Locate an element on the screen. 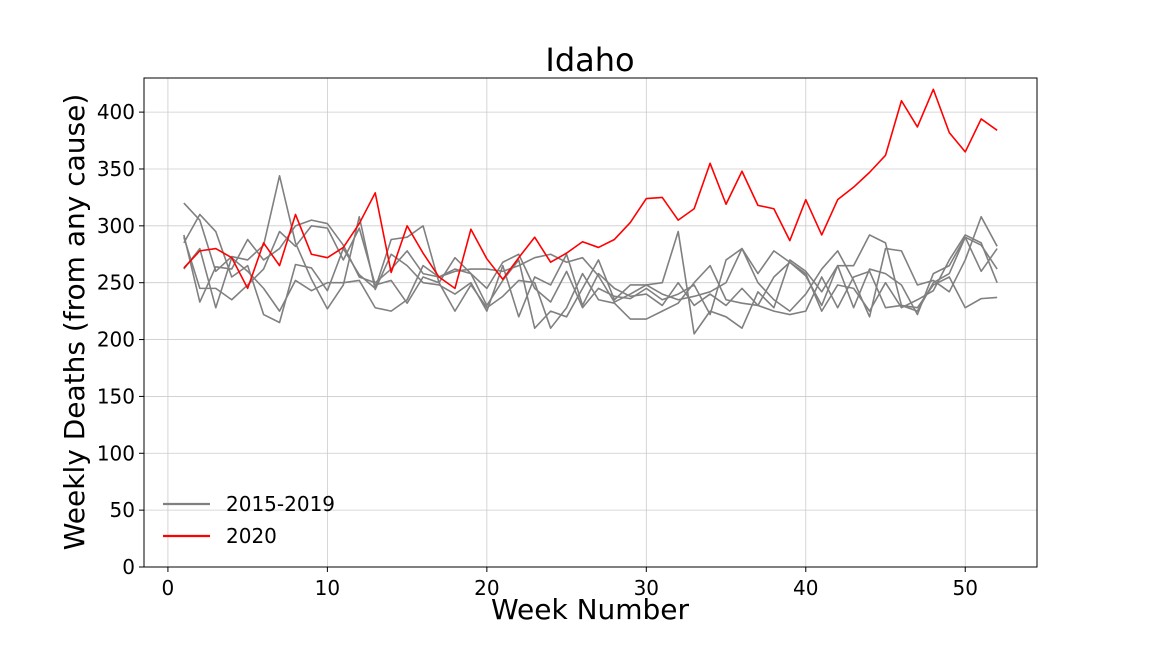 The image size is (1152, 648). legend-label-2015-2019: 2015-2019 is located at coordinates (280, 504).